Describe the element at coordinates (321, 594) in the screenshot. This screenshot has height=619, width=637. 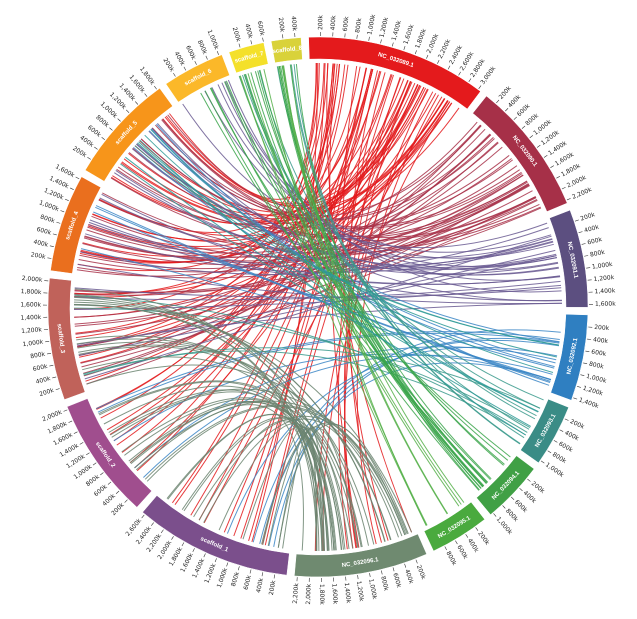
I see `tick-label: 1,800k` at that location.